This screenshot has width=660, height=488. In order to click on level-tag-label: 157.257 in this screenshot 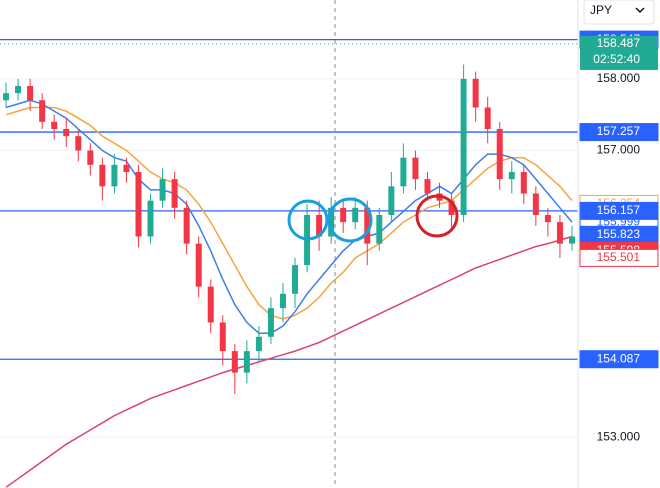, I will do `click(619, 131)`.